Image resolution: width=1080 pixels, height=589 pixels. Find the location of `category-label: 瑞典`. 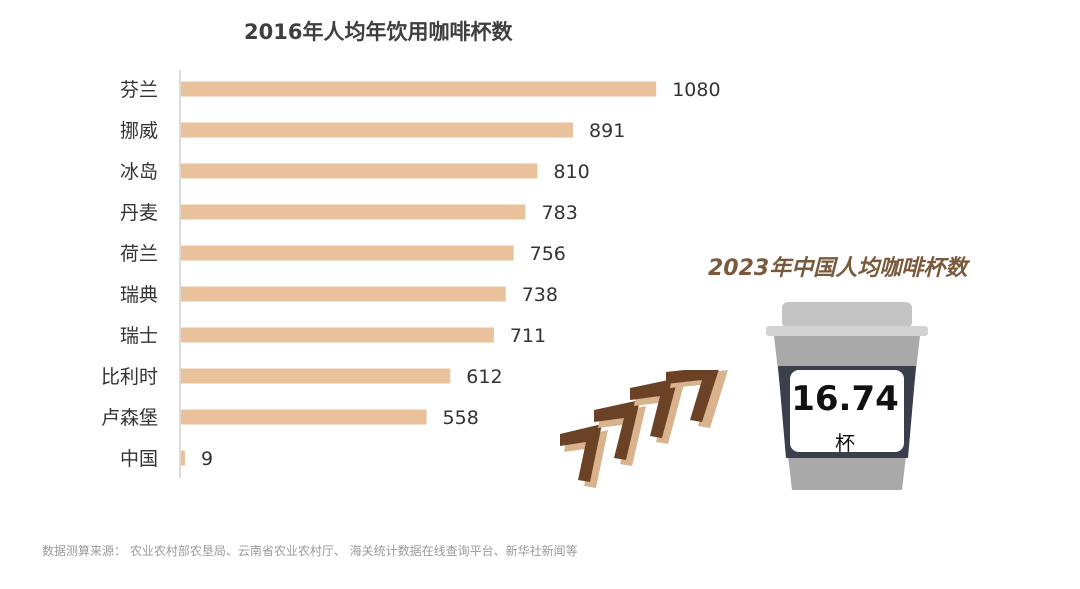

category-label: 瑞典 is located at coordinates (139, 295).